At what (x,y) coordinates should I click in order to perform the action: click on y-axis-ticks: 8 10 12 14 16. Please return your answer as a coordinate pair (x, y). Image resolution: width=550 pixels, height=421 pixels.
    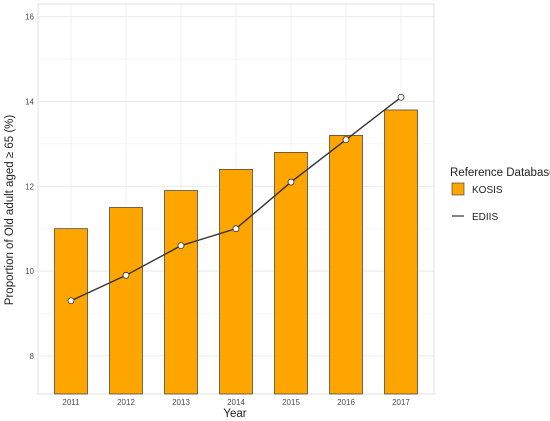
    Looking at the image, I should click on (29, 187).